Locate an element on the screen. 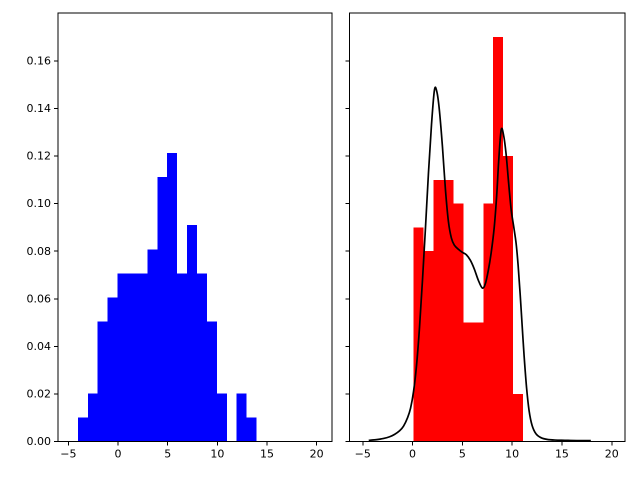 The height and width of the screenshot is (480, 640). y-tick-label: 0.14 is located at coordinates (39, 108).